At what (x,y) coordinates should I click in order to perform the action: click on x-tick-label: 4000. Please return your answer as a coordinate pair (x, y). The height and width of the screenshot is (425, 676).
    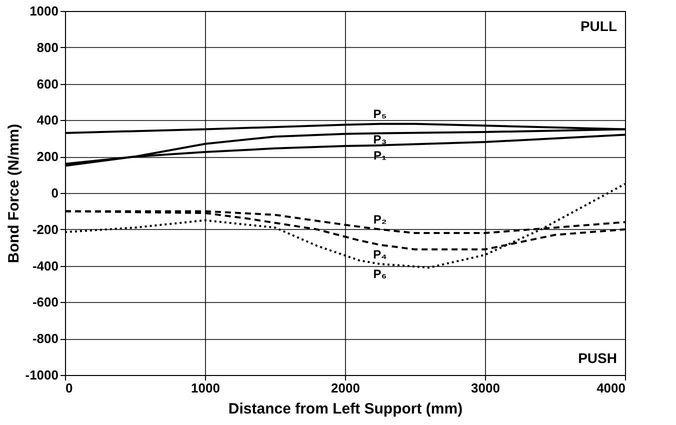
    Looking at the image, I should click on (611, 388).